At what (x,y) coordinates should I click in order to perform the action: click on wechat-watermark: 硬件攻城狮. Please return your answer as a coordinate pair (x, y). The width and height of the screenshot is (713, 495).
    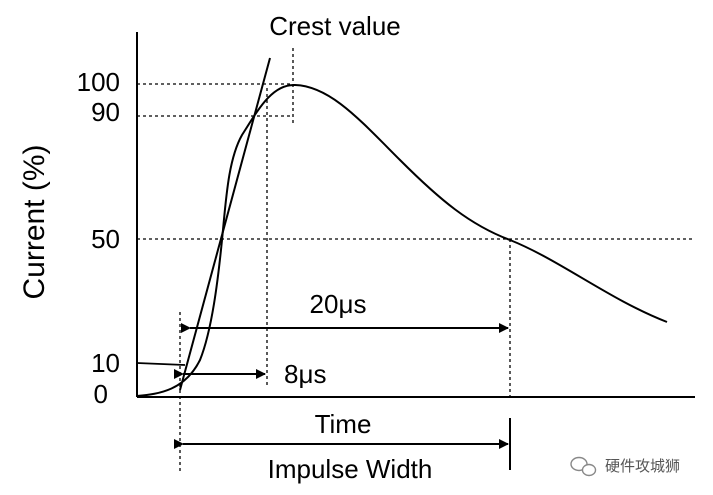
    Looking at the image, I should click on (625, 466).